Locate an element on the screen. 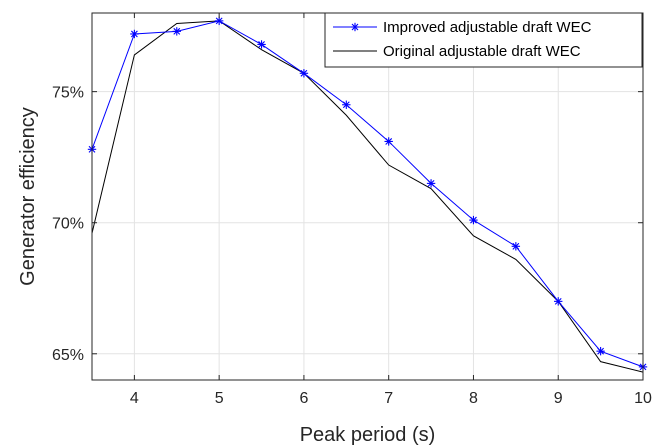 This screenshot has width=657, height=445. legend-box is located at coordinates (483, 40).